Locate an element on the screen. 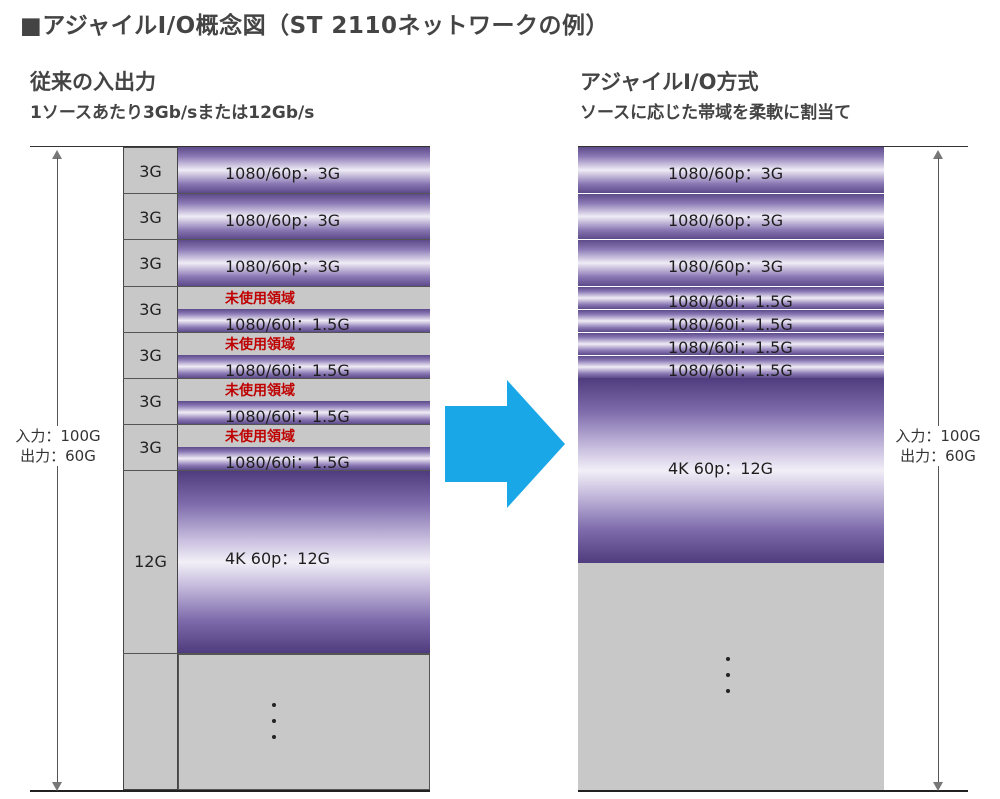  left-bottom-line is located at coordinates (230, 791).